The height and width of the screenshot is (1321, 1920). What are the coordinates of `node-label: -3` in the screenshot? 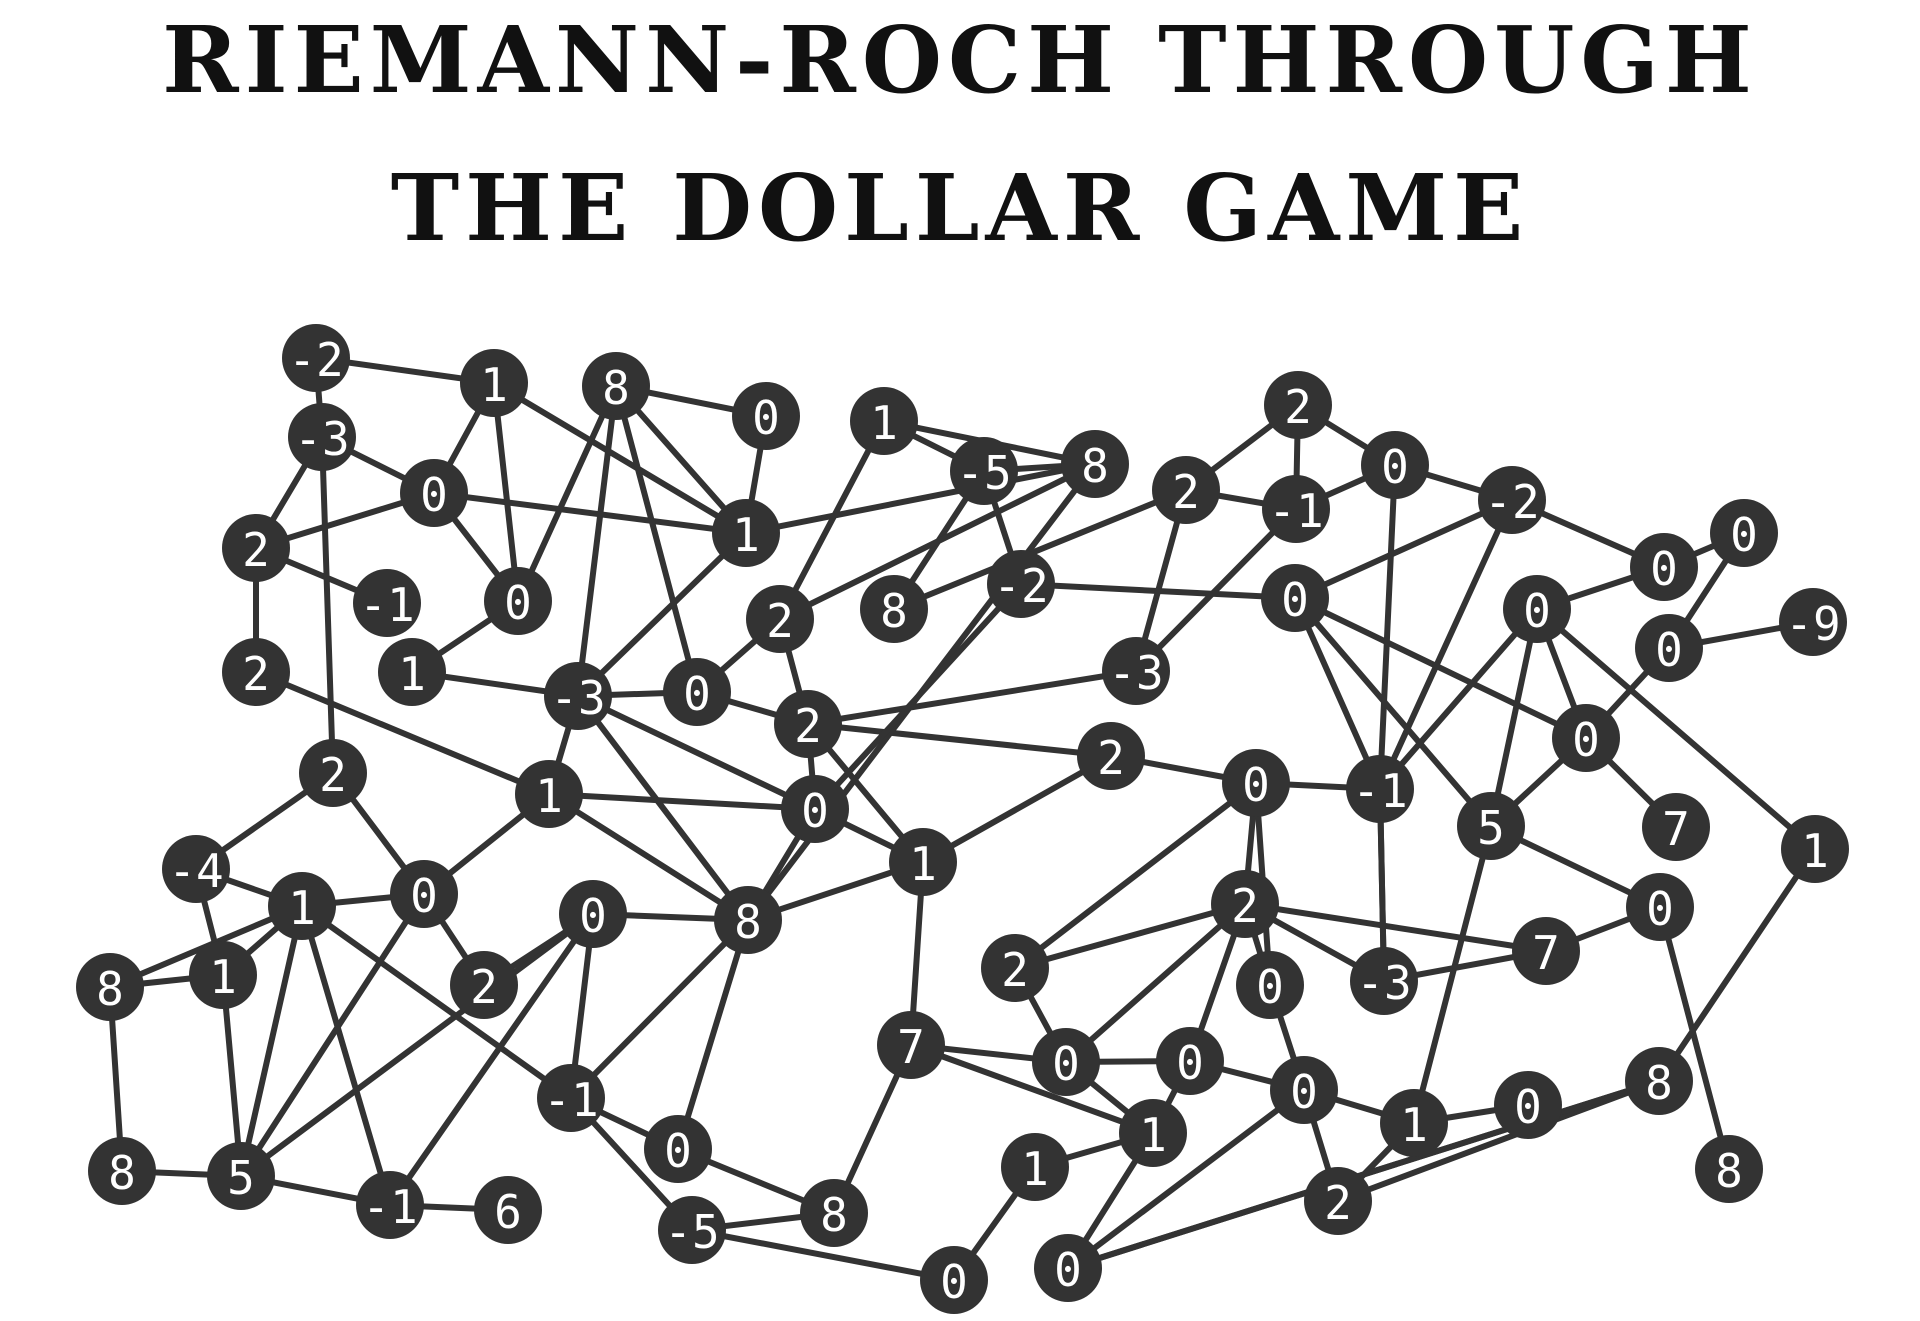 It's located at (1383, 983).